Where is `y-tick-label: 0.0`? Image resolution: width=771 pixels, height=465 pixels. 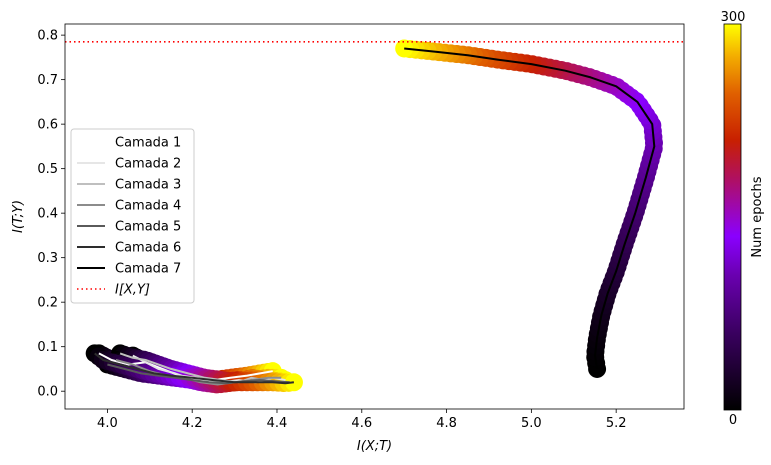
y-tick-label: 0.0 is located at coordinates (47, 392).